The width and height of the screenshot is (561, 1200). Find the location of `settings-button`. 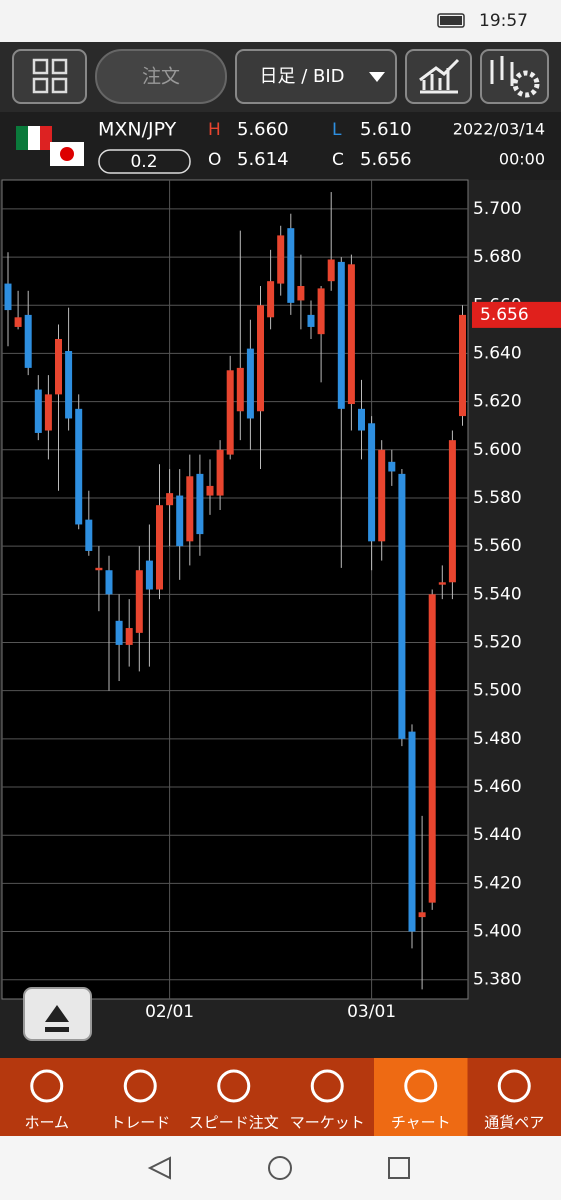

settings-button is located at coordinates (514, 76).